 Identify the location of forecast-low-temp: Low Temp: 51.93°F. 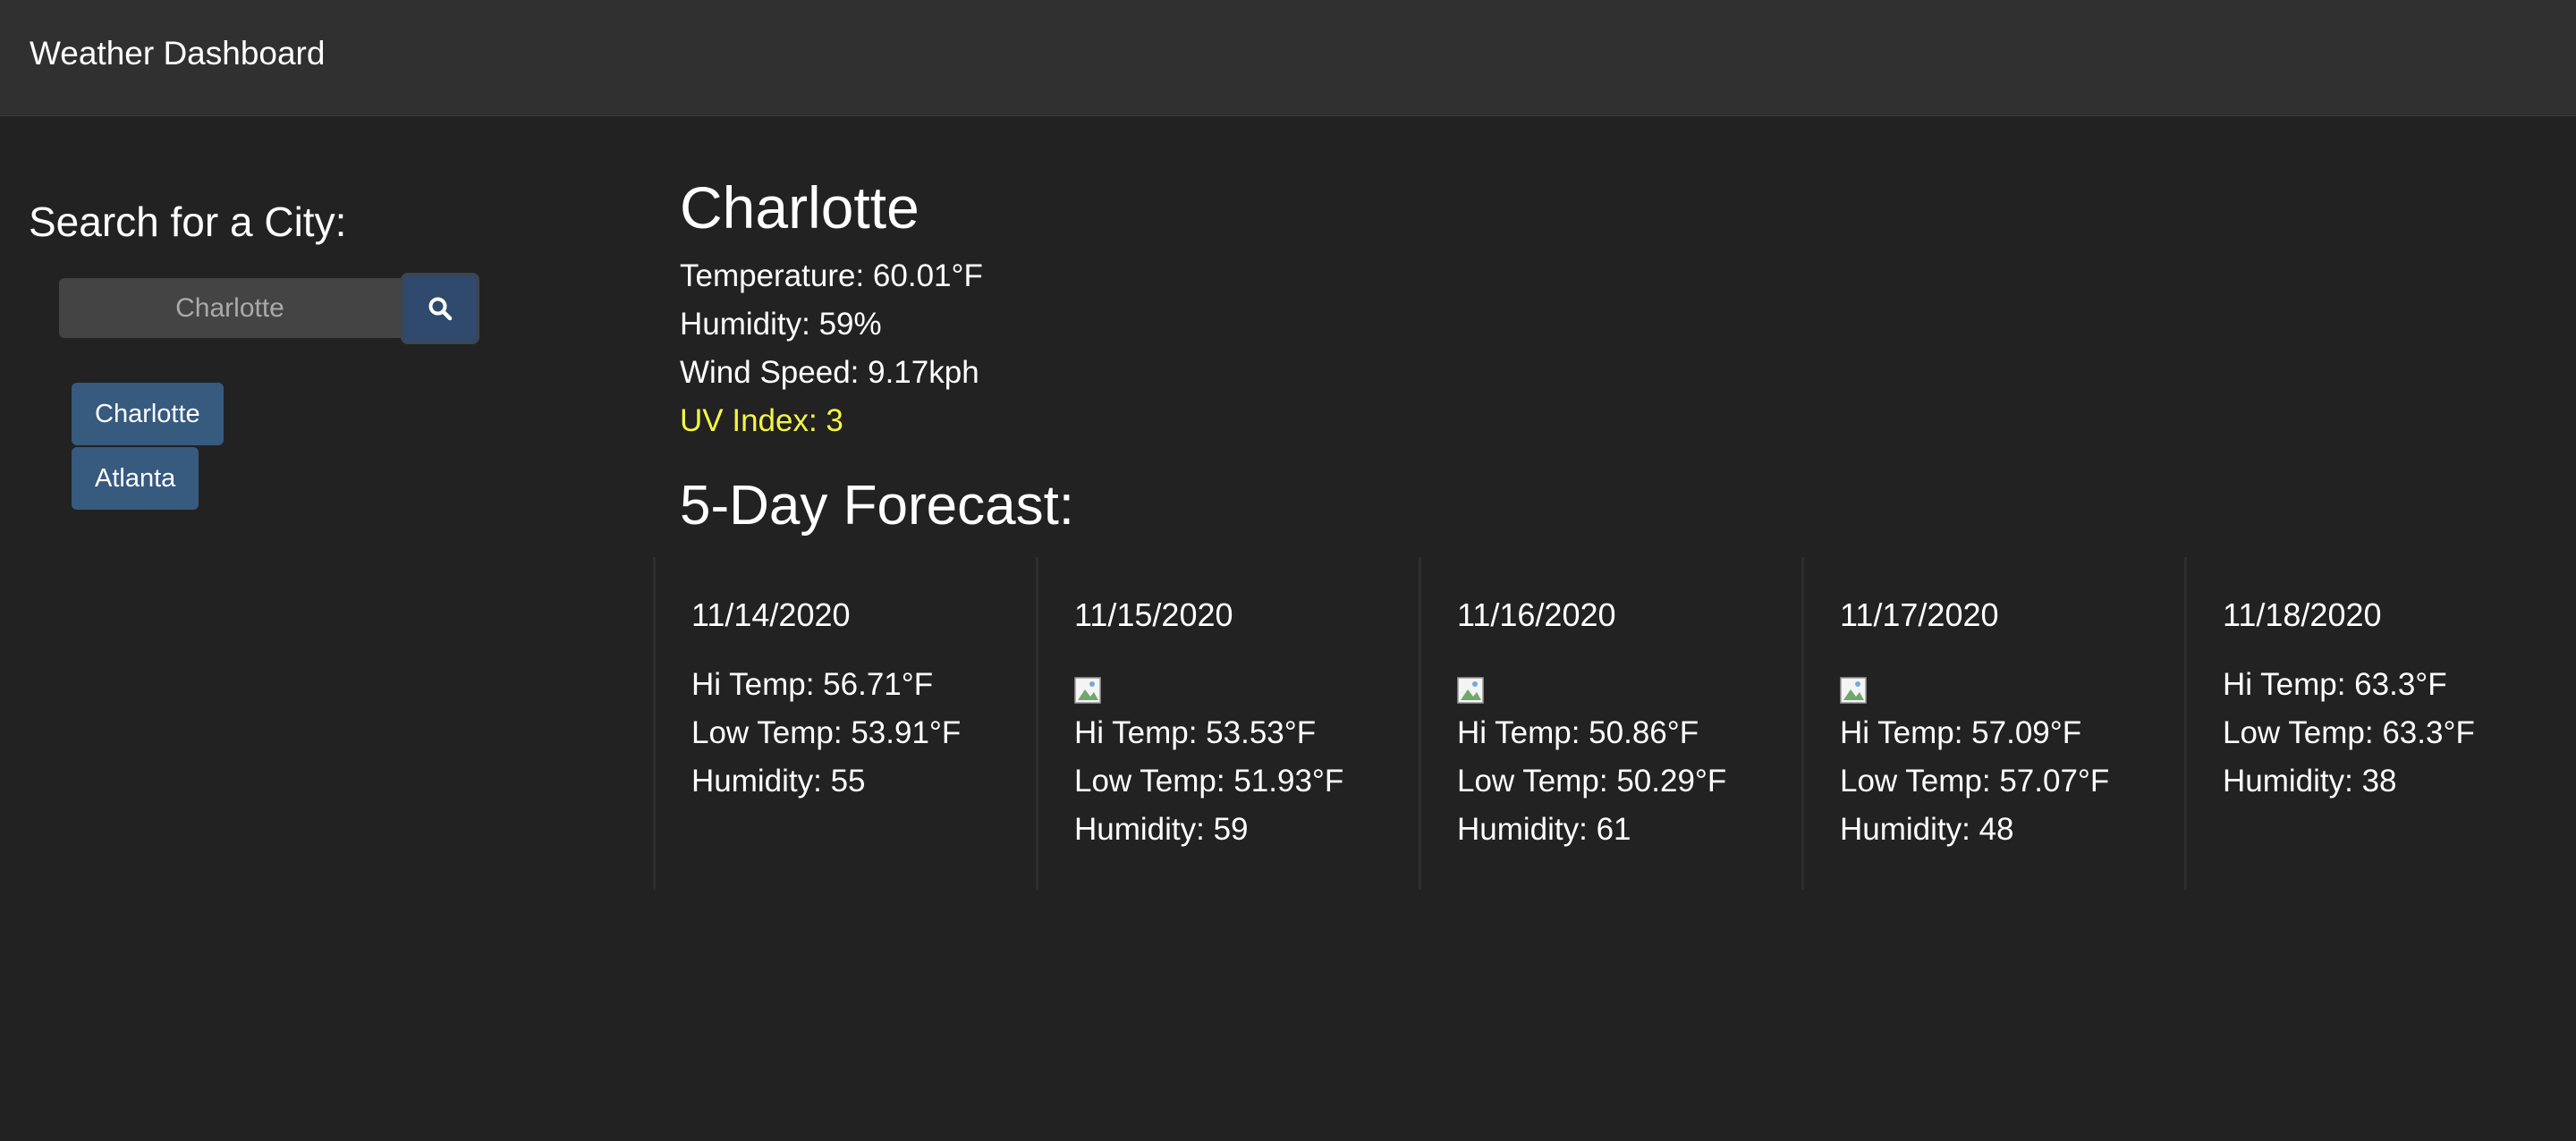
(1209, 781).